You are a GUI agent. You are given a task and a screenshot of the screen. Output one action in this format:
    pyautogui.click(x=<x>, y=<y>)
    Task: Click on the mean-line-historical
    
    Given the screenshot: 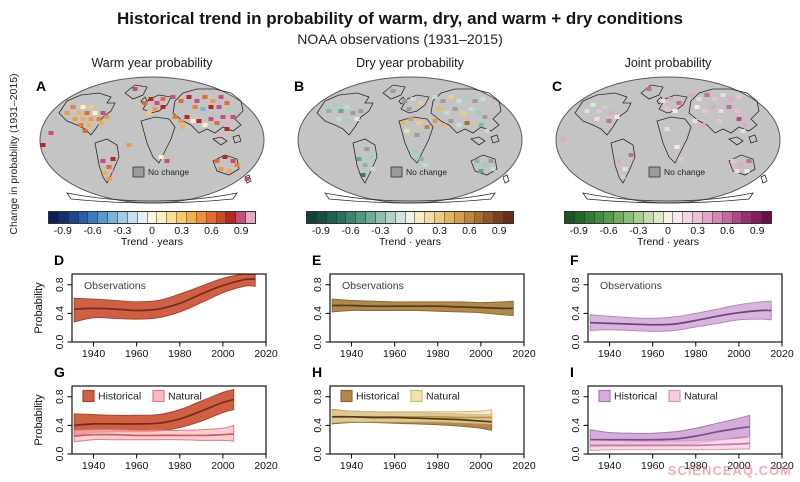 What is the action you would take?
    pyautogui.click(x=412, y=419)
    